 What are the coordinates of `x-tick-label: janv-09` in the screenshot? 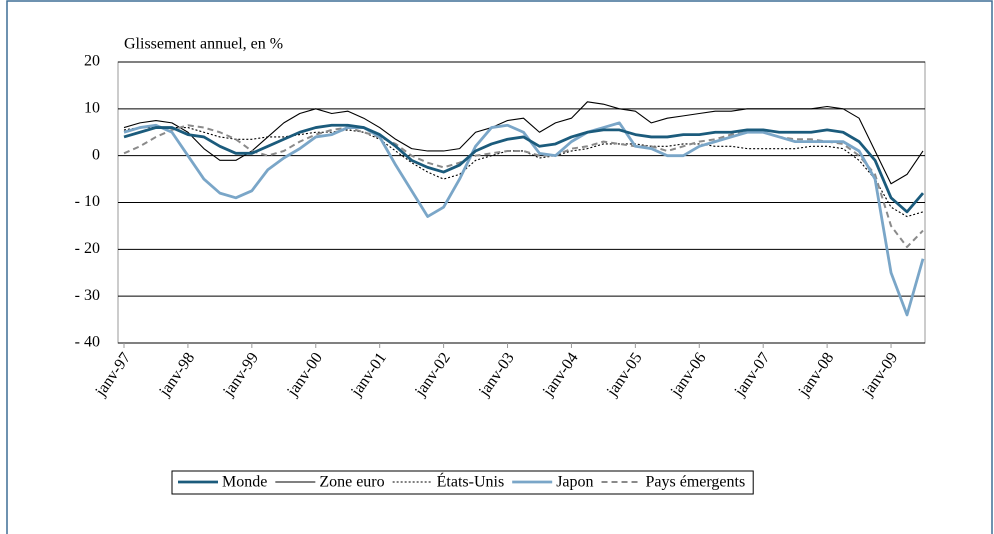 It's located at (880, 375).